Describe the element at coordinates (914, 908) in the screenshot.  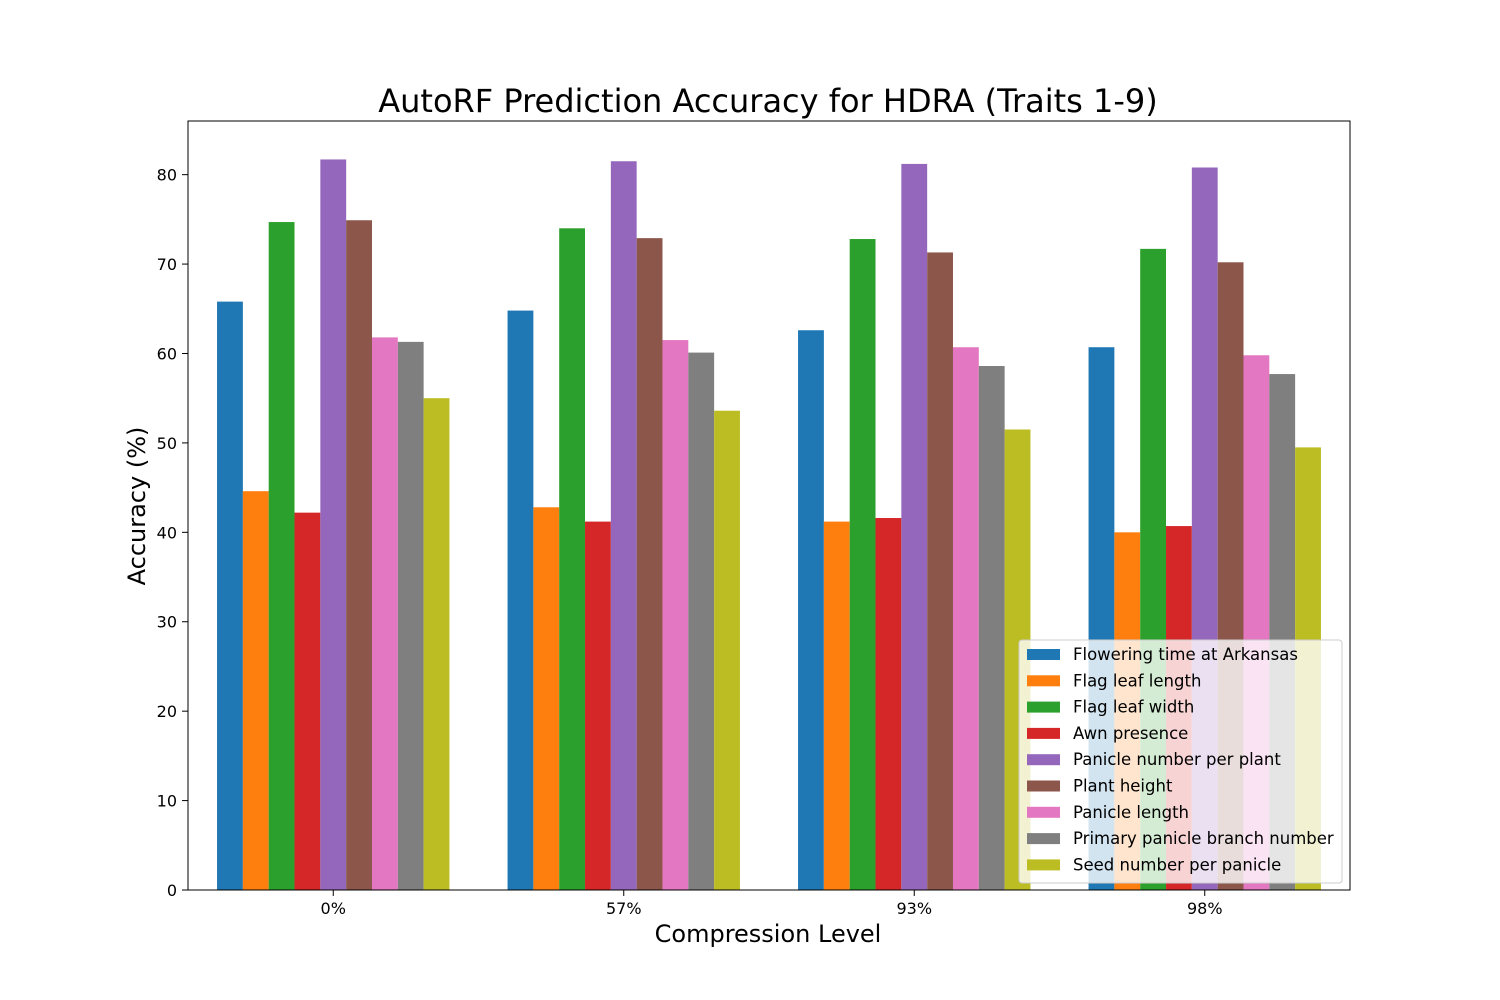
I see `x-tick-label: 93%` at that location.